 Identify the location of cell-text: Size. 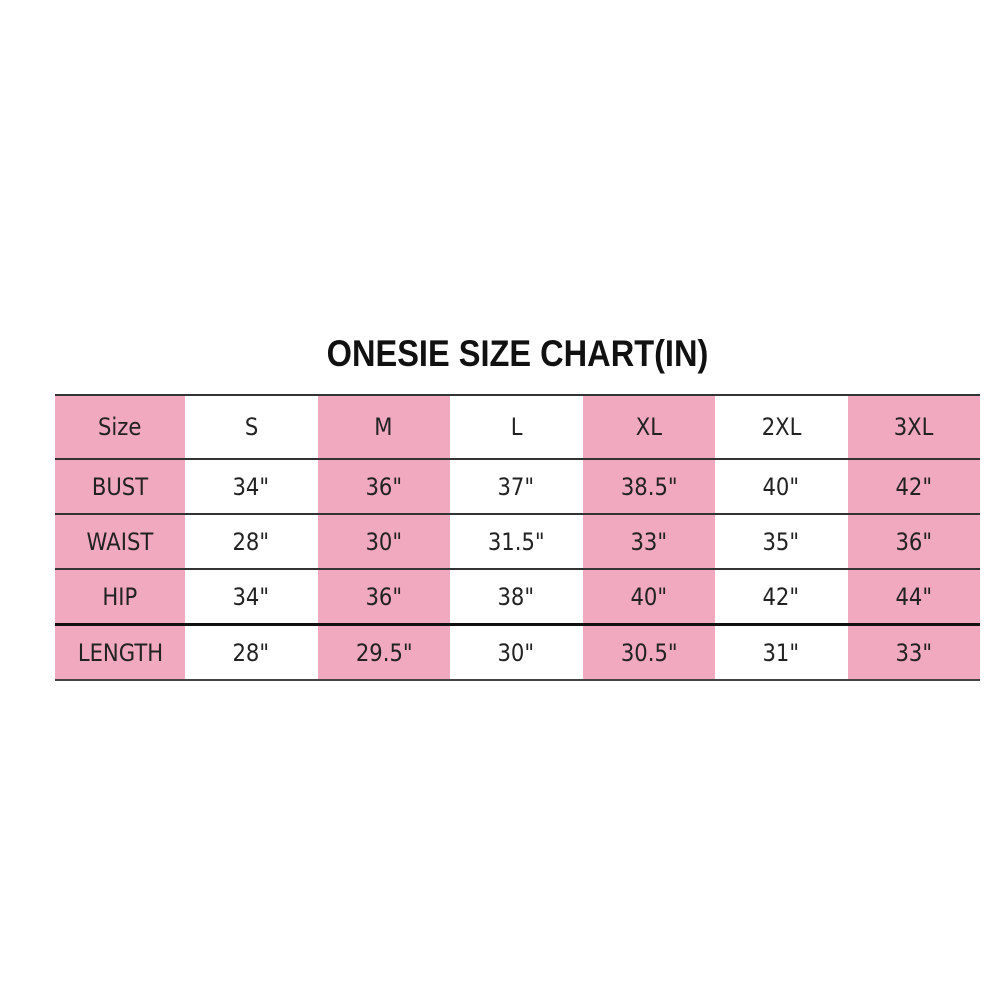
(120, 427).